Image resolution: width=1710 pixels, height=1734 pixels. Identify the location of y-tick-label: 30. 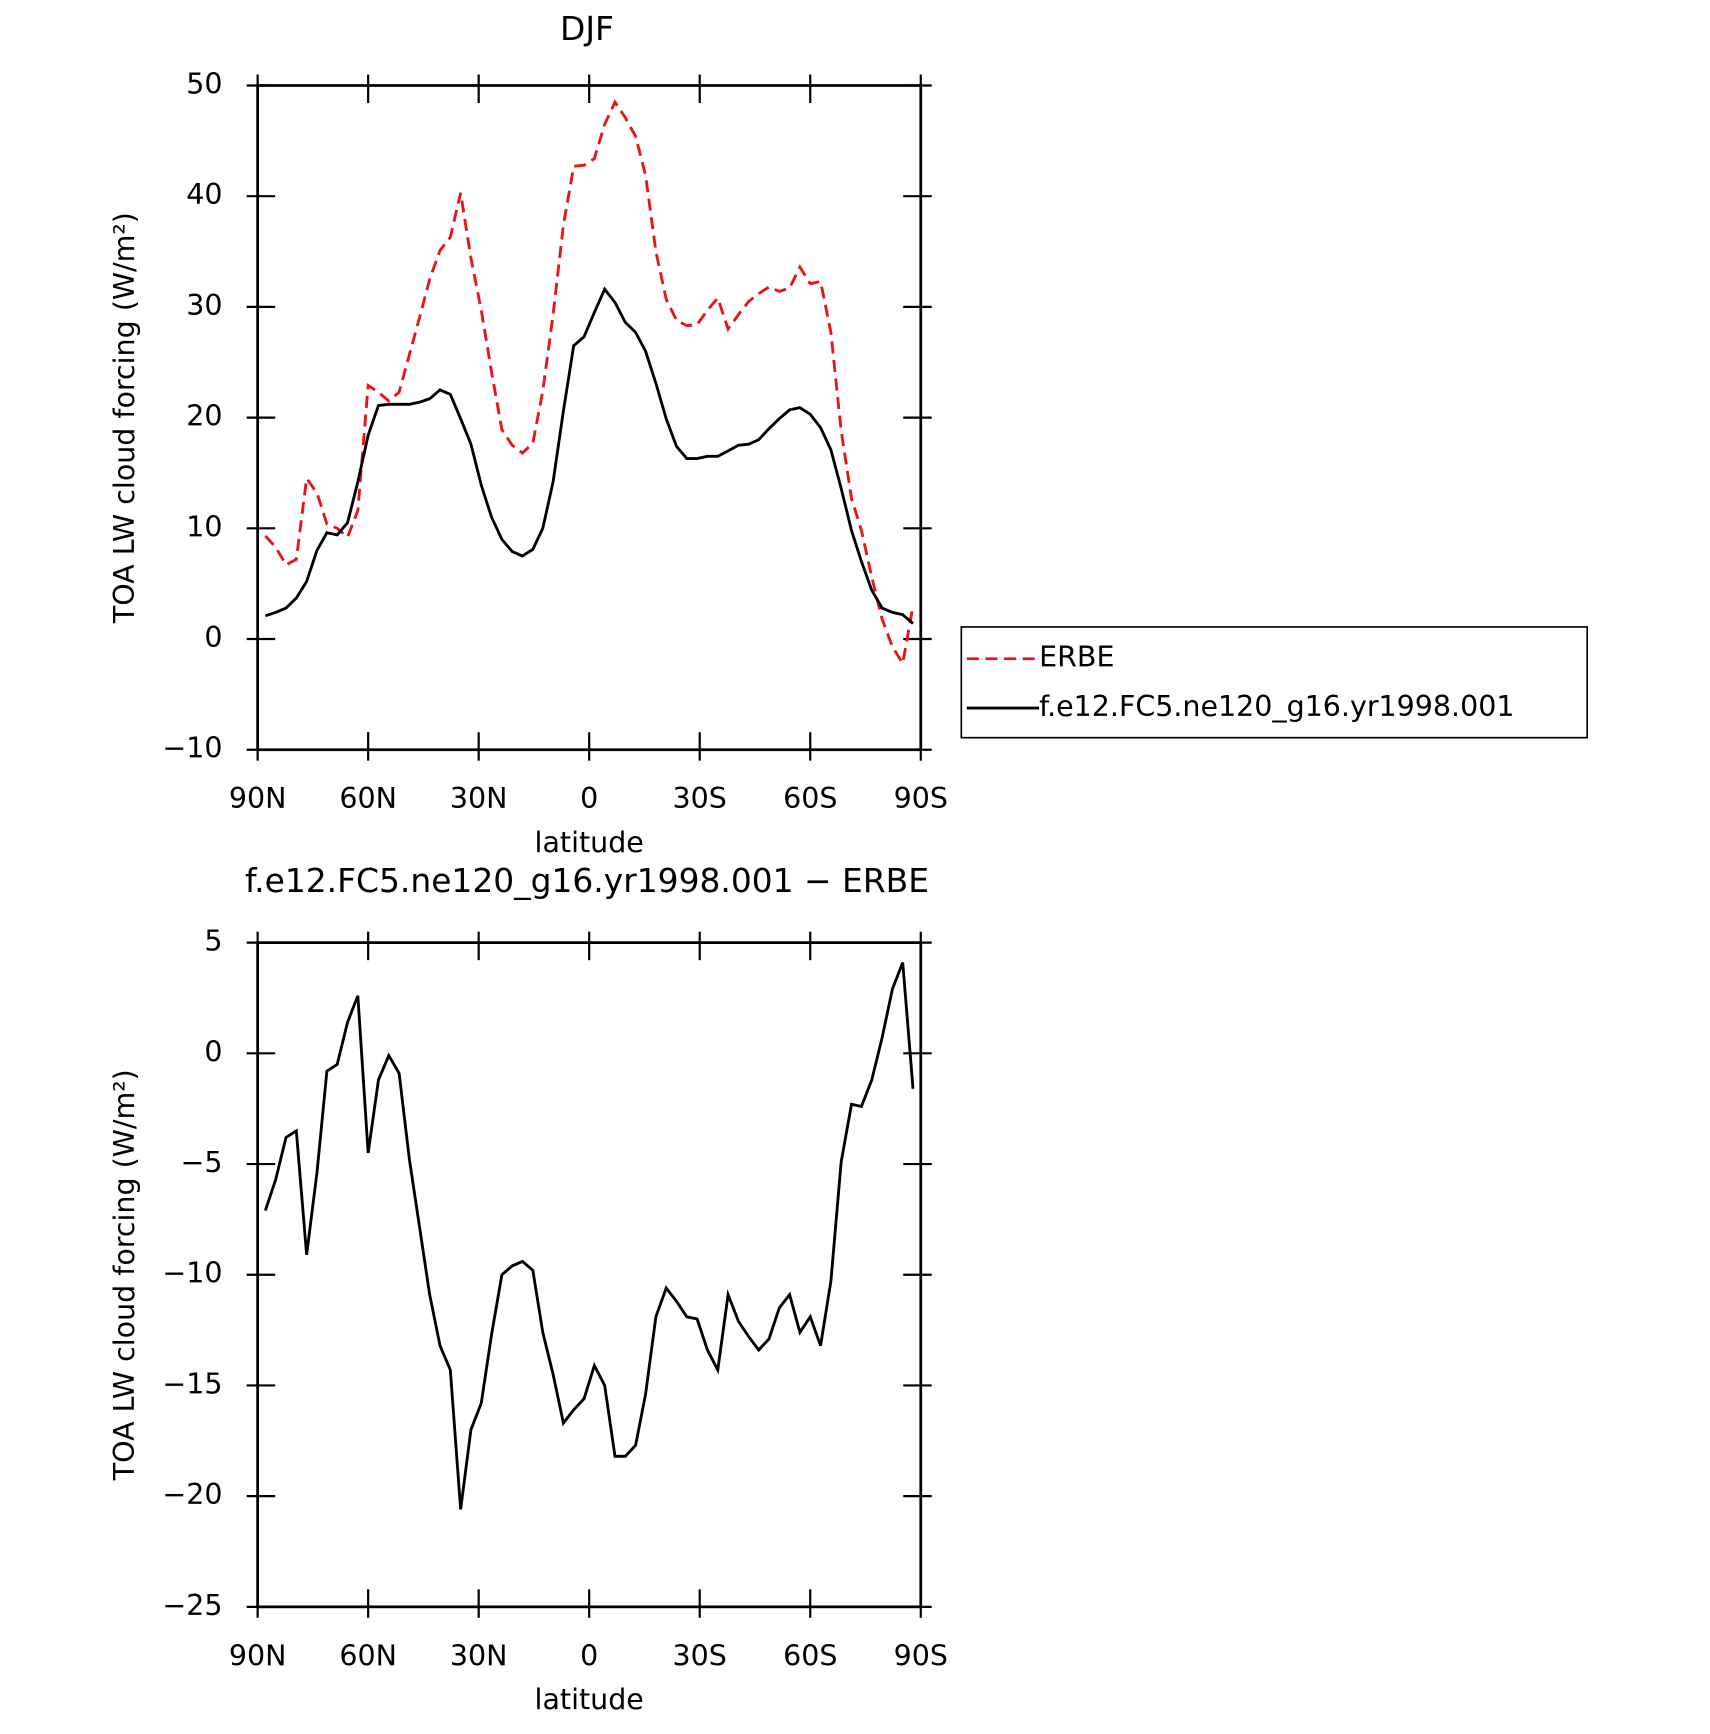
(204, 305).